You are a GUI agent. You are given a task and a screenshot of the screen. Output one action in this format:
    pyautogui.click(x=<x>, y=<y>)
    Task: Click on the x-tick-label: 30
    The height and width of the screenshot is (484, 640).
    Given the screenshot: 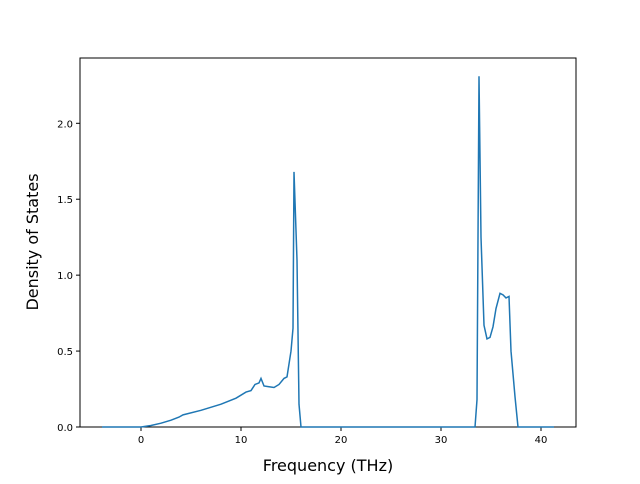 What is the action you would take?
    pyautogui.click(x=441, y=440)
    